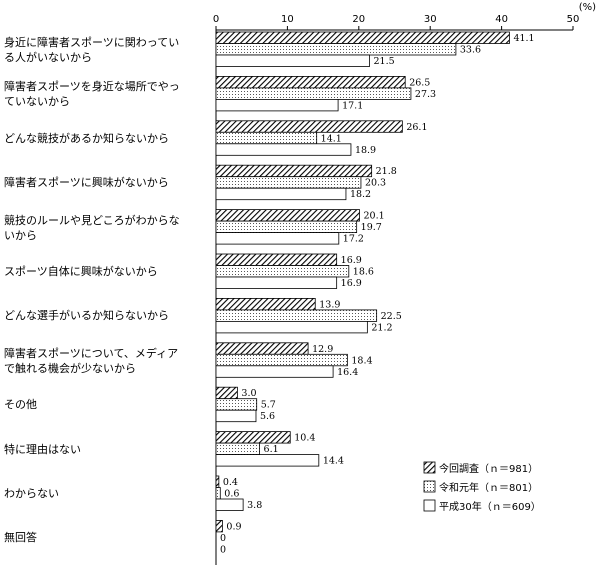 The image size is (600, 565). I want to click on data-label: 6.1, so click(271, 449).